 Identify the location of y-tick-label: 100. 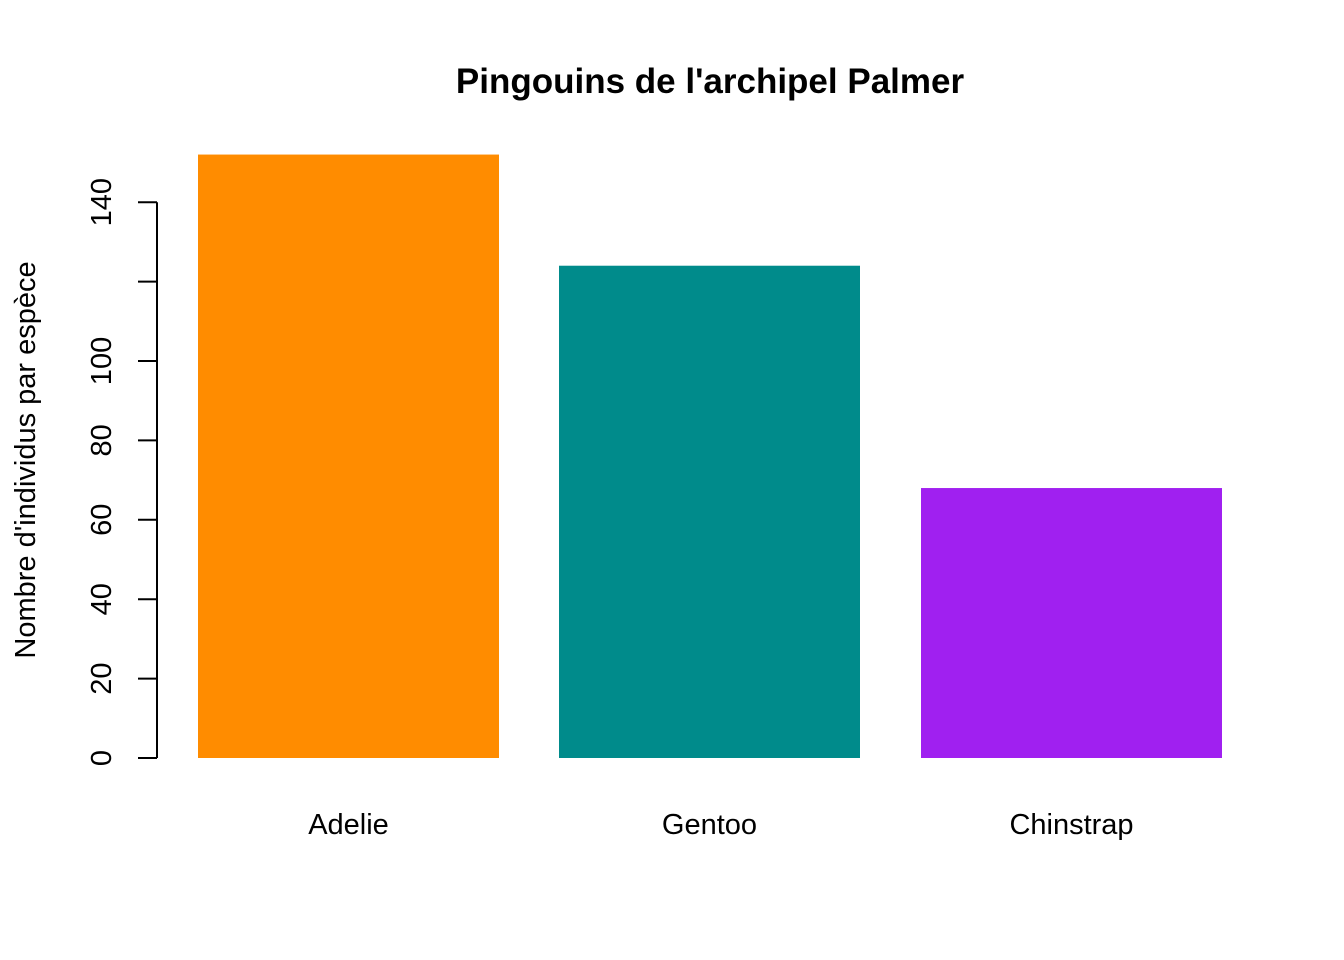
(102, 361).